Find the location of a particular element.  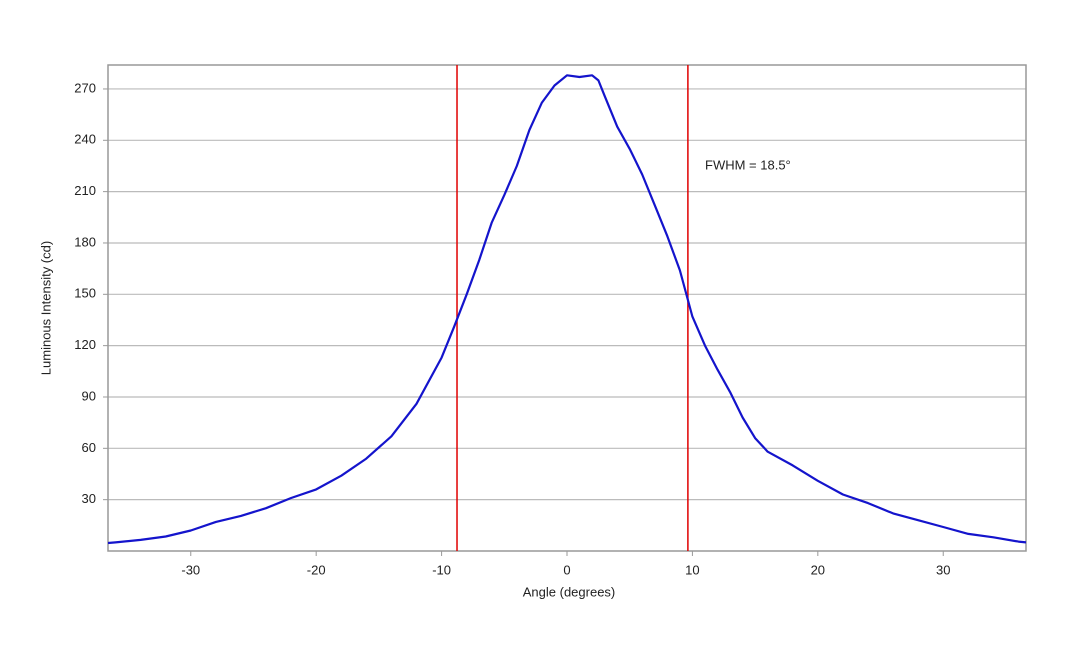

y-tick-label: 180 is located at coordinates (85, 241).